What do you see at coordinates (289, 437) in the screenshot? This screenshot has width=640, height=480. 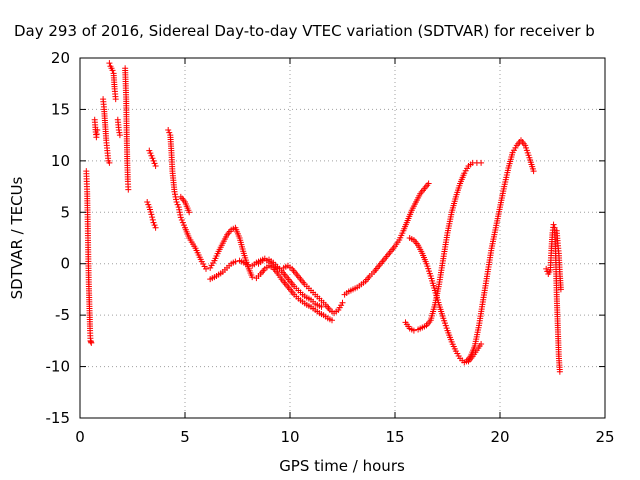 I see `x-tick-label: 10` at bounding box center [289, 437].